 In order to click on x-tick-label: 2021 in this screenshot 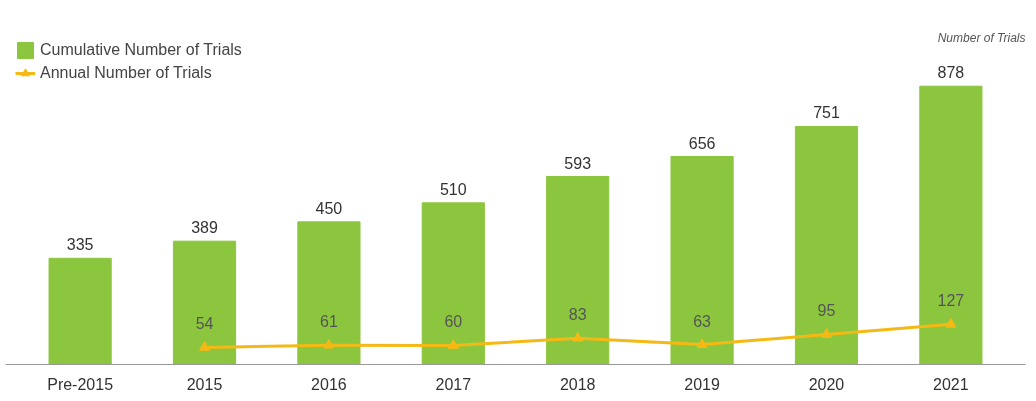, I will do `click(951, 384)`.